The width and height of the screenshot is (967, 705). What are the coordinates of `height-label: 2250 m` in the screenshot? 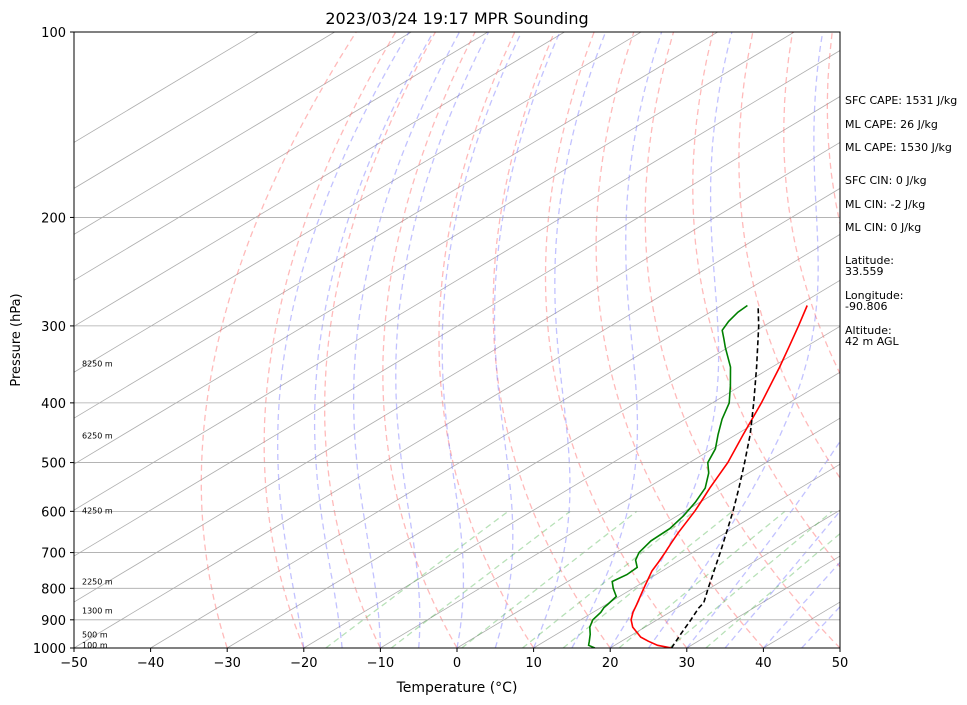 It's located at (97, 582).